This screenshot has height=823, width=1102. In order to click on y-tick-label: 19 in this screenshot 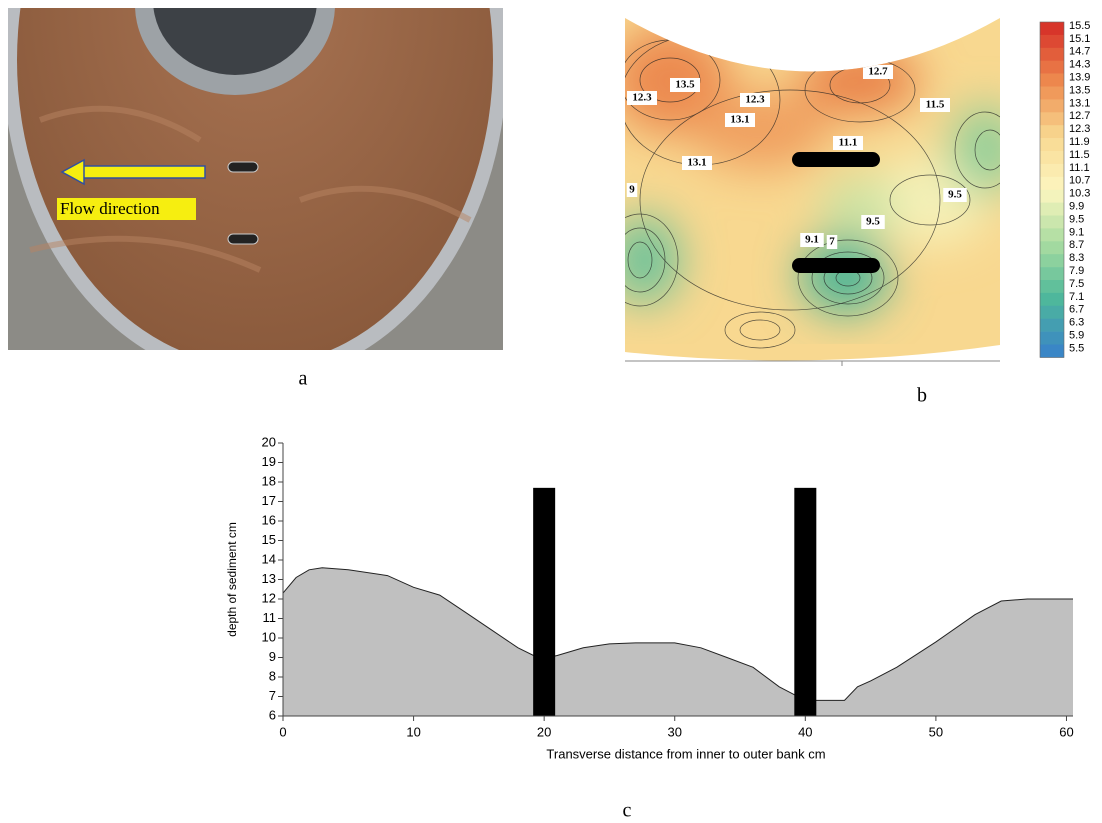, I will do `click(269, 461)`.